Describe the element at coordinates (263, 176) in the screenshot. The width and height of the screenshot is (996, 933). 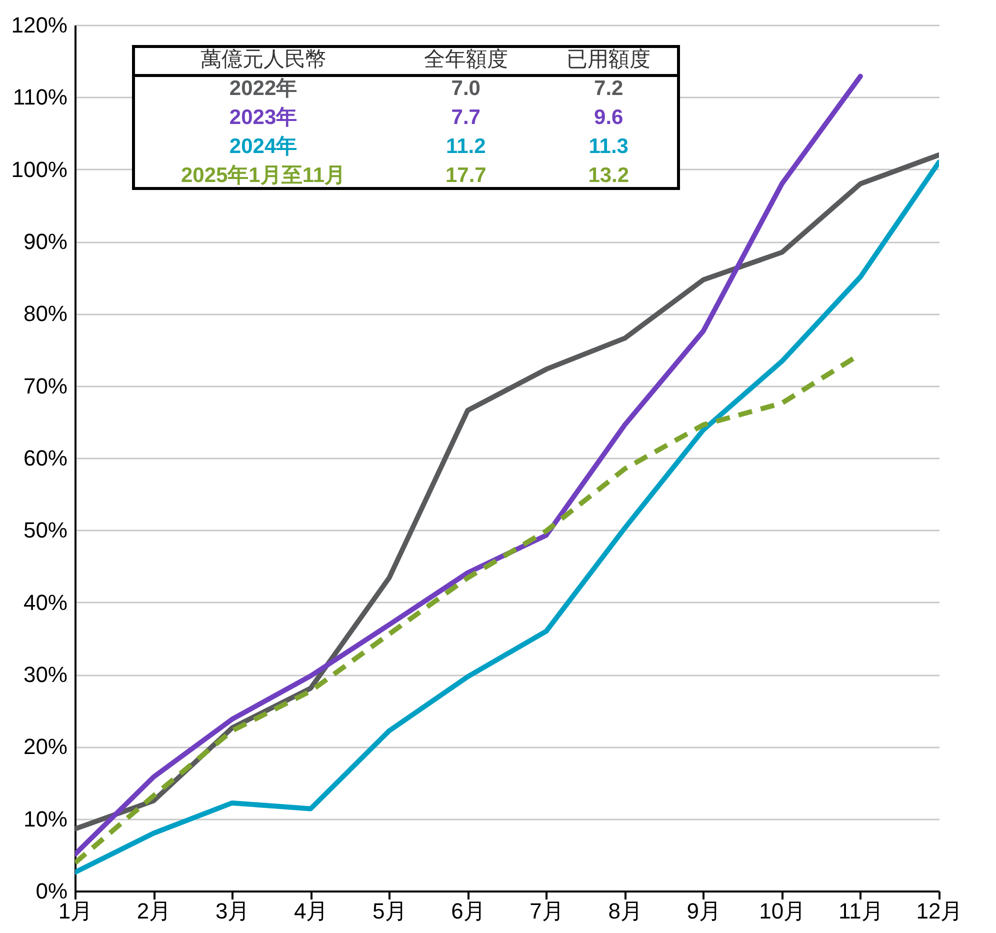
I see `text: 2025年1月至11月` at that location.